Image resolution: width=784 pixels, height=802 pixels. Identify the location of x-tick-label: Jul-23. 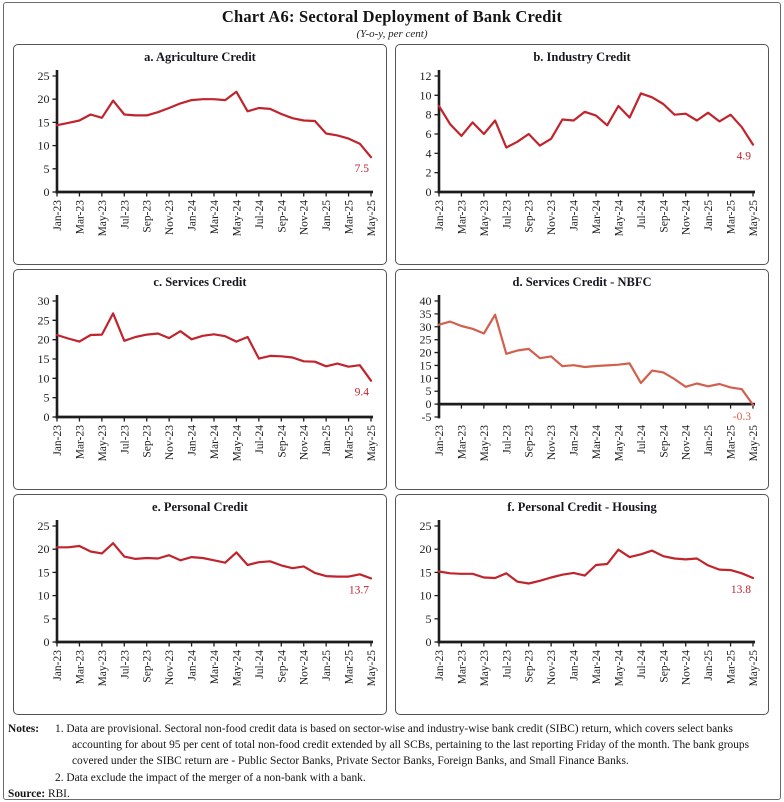
(125, 664).